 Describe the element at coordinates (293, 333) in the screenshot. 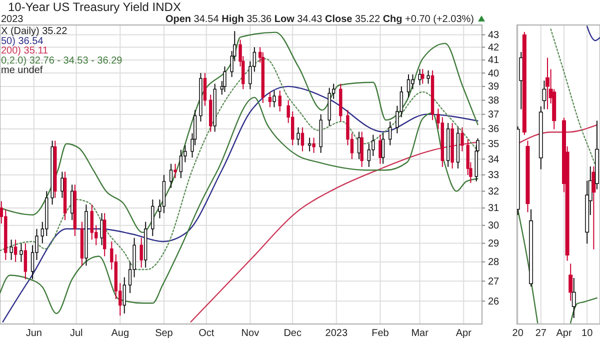

I see `x-tick-label: Dec` at that location.